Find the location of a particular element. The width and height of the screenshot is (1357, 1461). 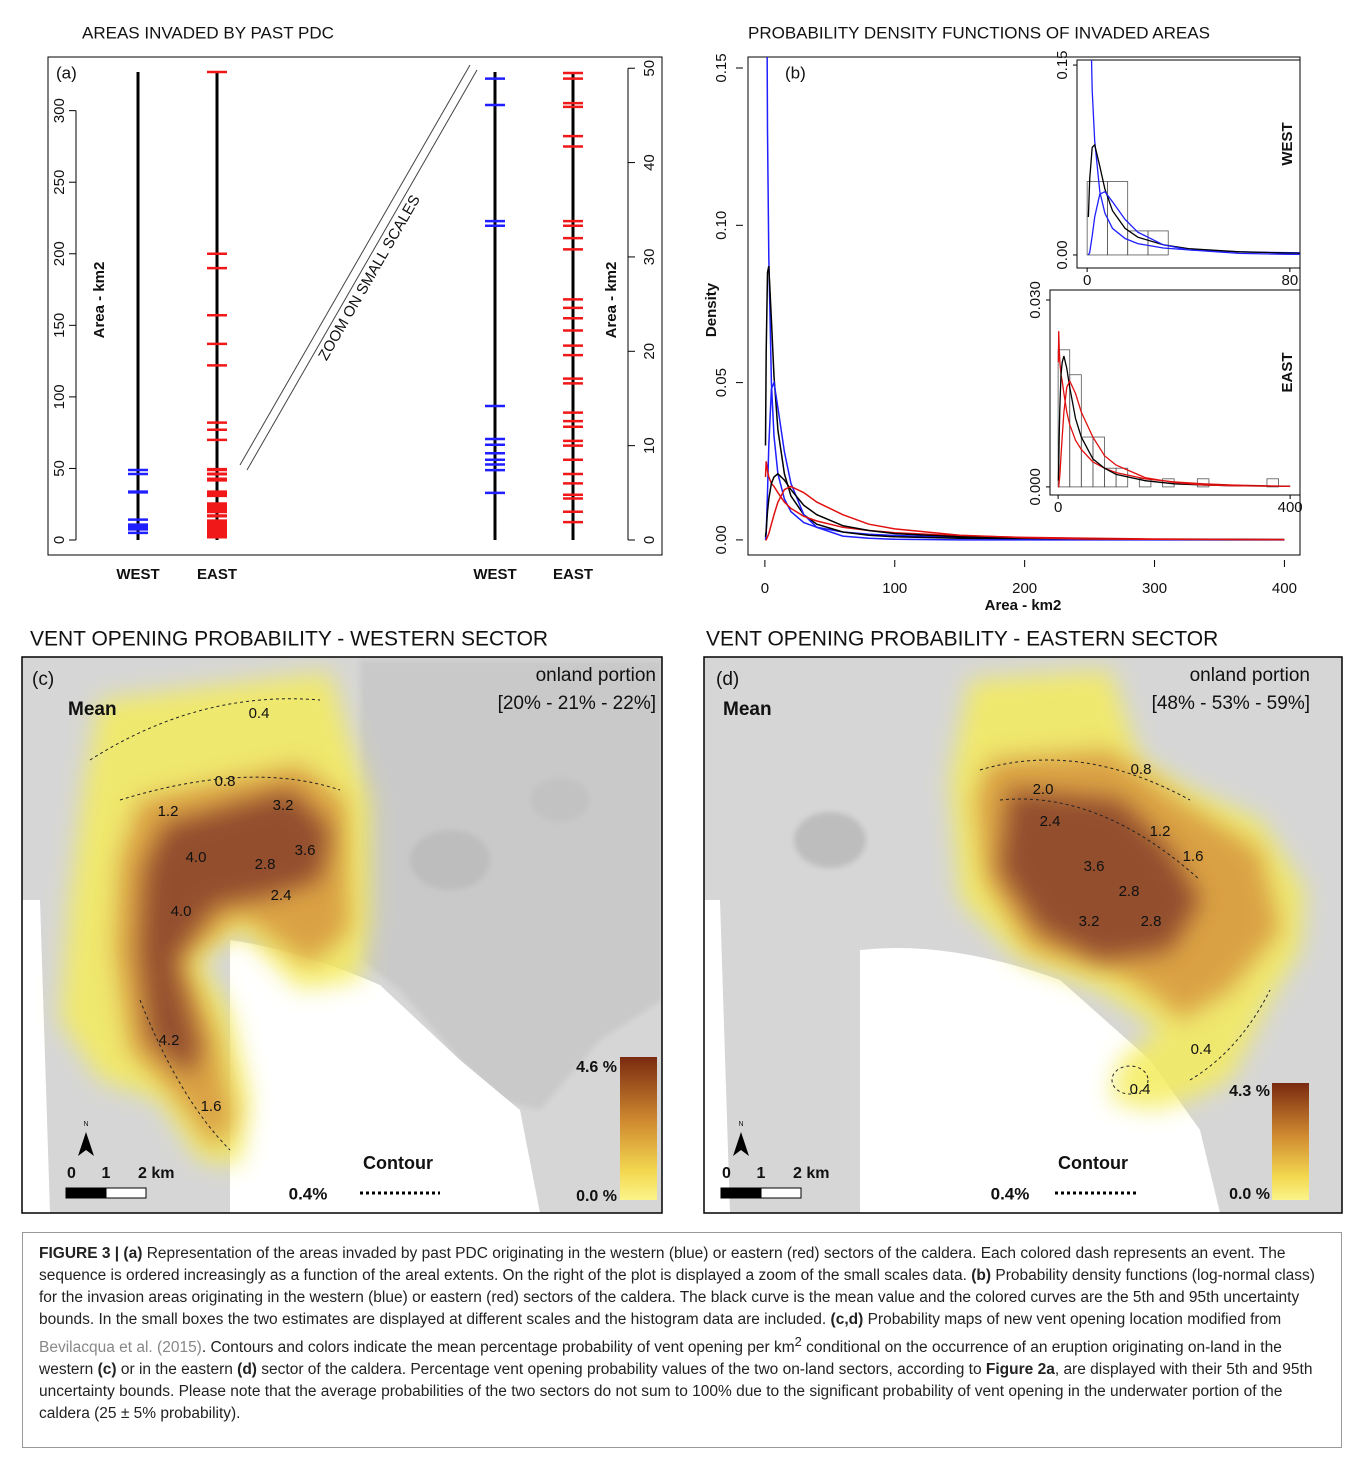

panel-label: (c) is located at coordinates (43, 679).